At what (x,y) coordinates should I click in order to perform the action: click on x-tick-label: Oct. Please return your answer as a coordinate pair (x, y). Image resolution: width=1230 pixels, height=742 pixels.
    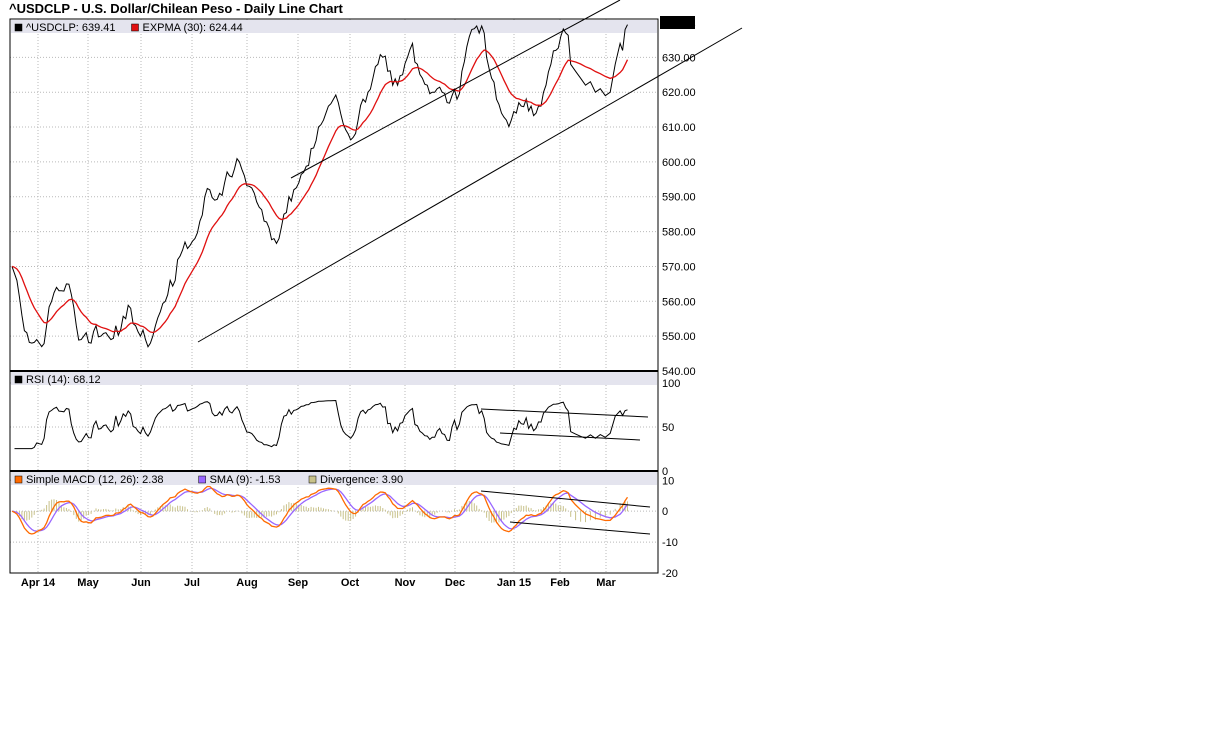
    Looking at the image, I should click on (350, 583).